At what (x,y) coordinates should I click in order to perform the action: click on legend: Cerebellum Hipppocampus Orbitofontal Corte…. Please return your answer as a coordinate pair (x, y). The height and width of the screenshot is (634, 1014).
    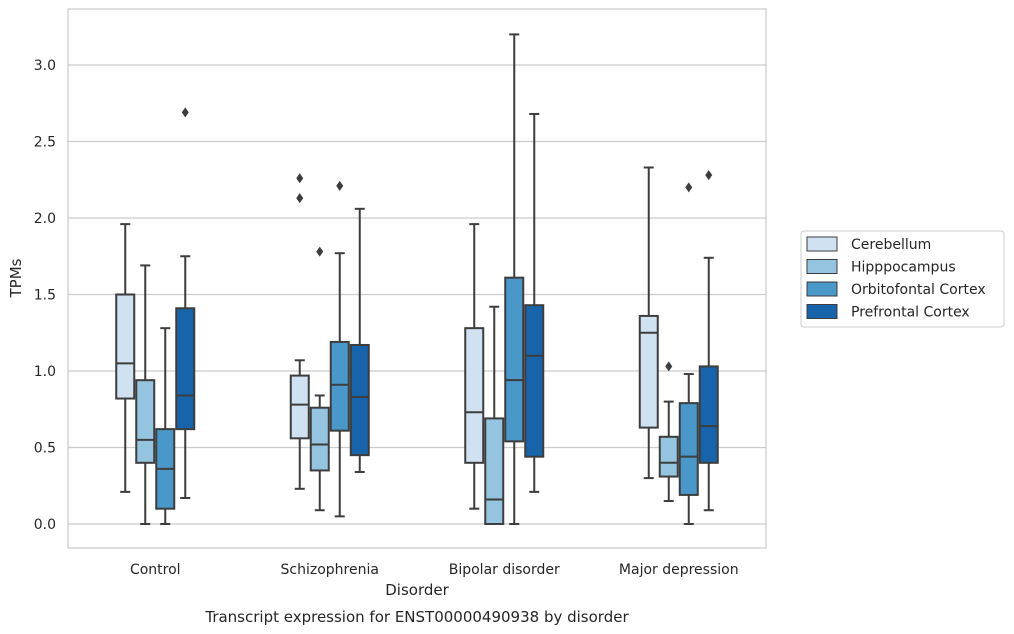
    Looking at the image, I should click on (902, 279).